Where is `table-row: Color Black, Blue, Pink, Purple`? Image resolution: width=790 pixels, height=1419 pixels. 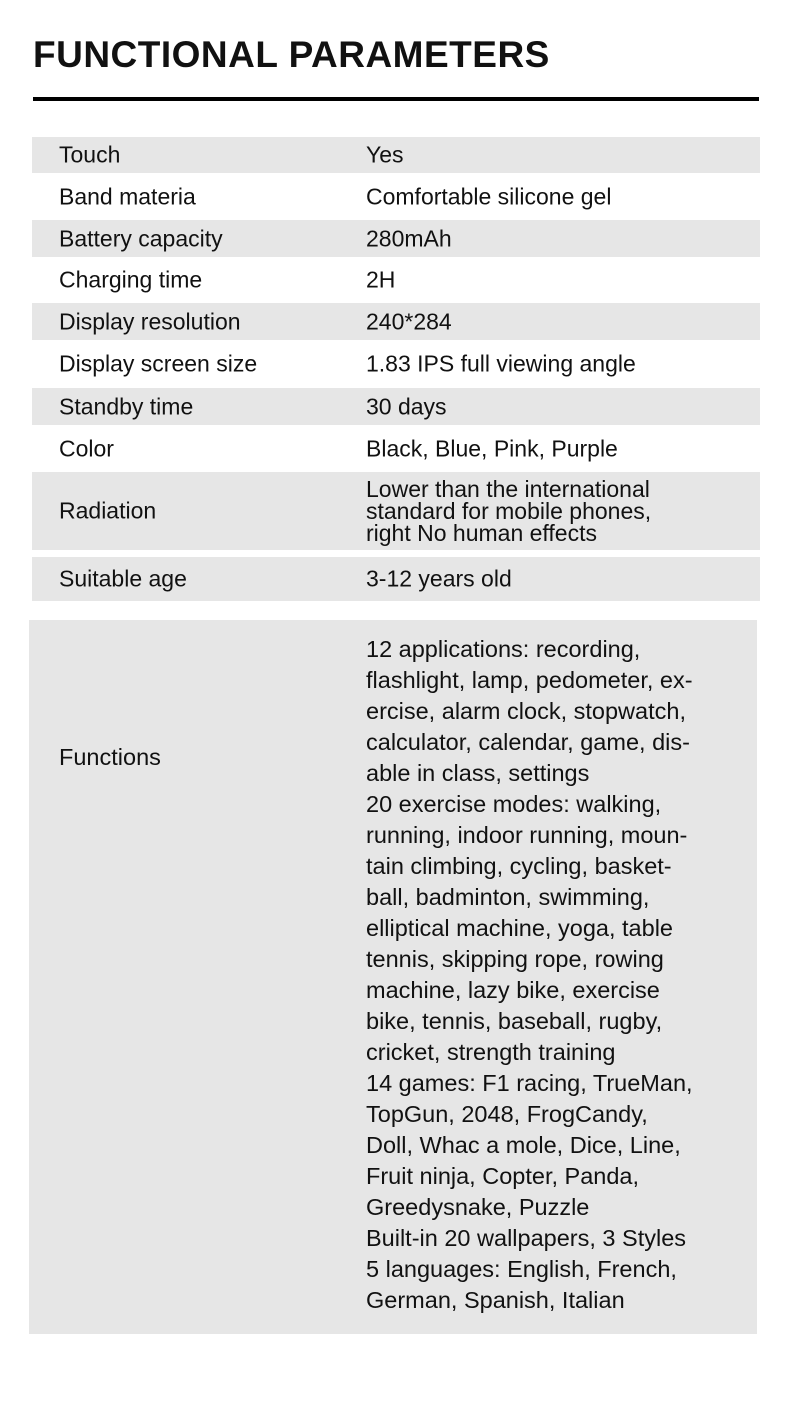 table-row: Color Black, Blue, Pink, Purple is located at coordinates (396, 448).